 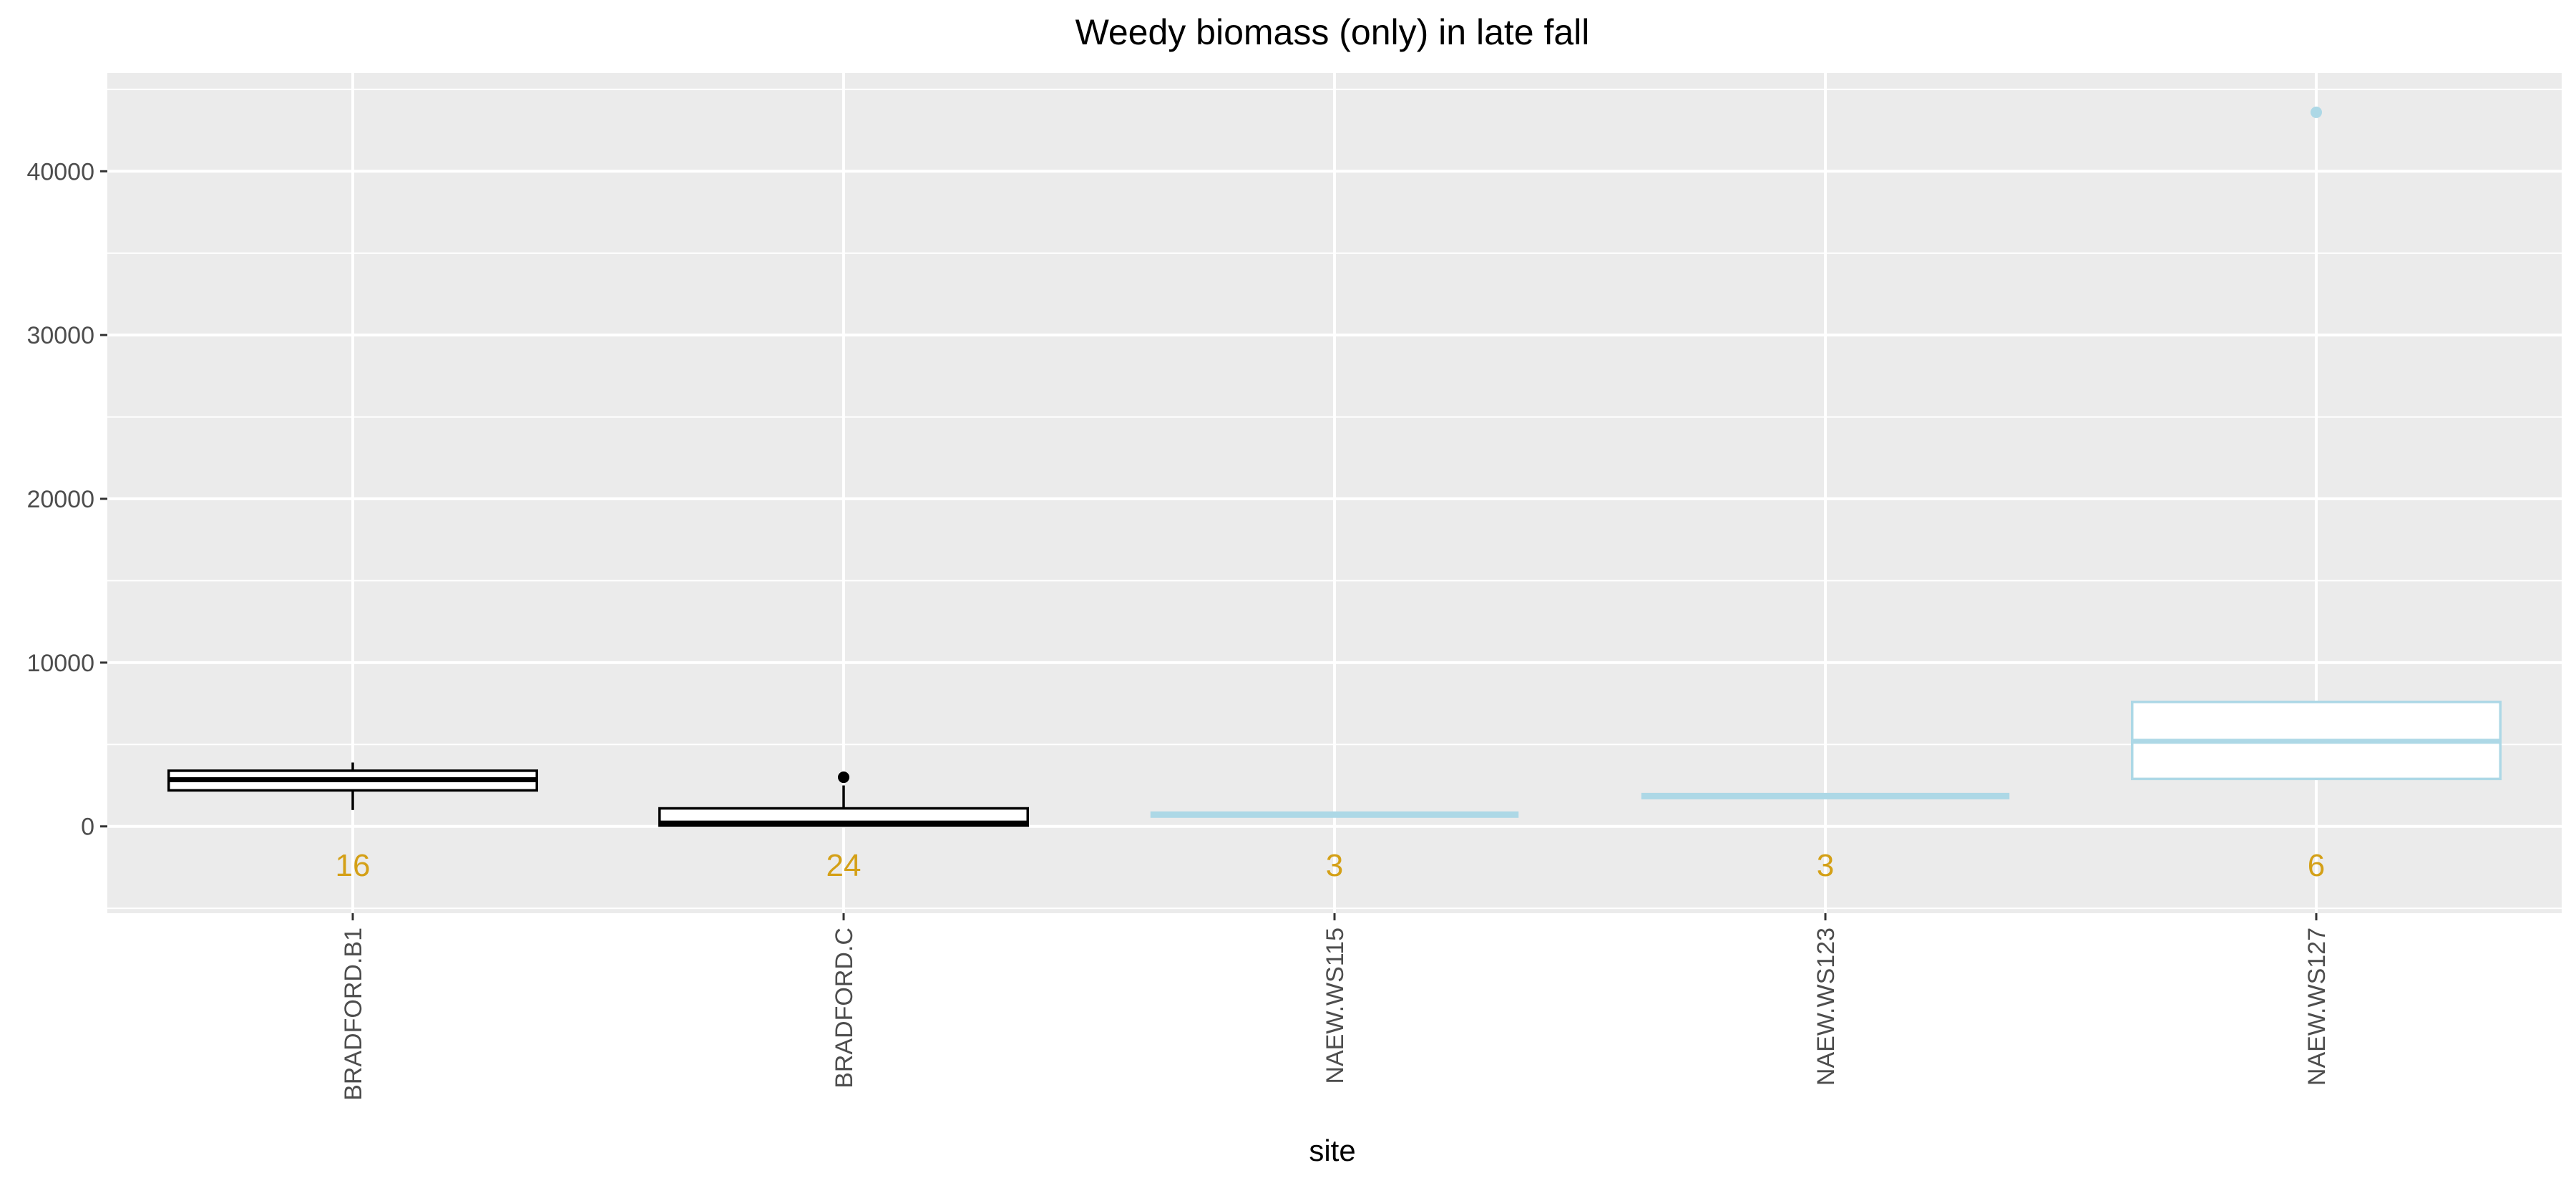 I want to click on y-tick-label: 30000, so click(x=60, y=335).